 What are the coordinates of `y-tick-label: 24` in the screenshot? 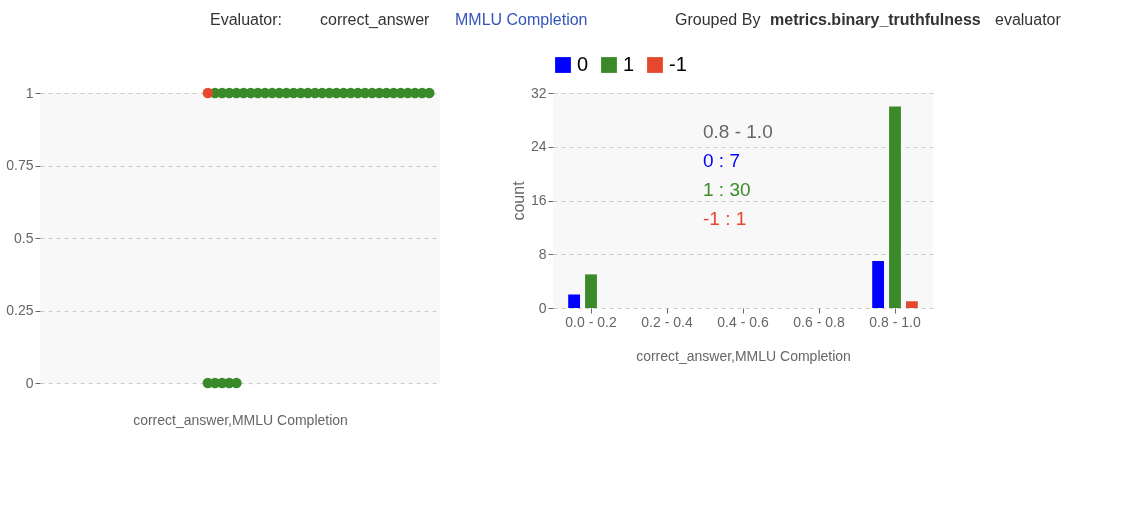 It's located at (538, 146).